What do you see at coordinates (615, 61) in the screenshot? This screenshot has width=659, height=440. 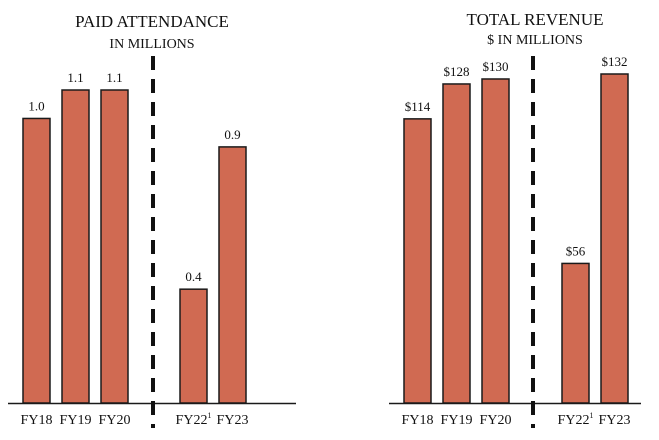 I see `data-label-fy23: $132` at bounding box center [615, 61].